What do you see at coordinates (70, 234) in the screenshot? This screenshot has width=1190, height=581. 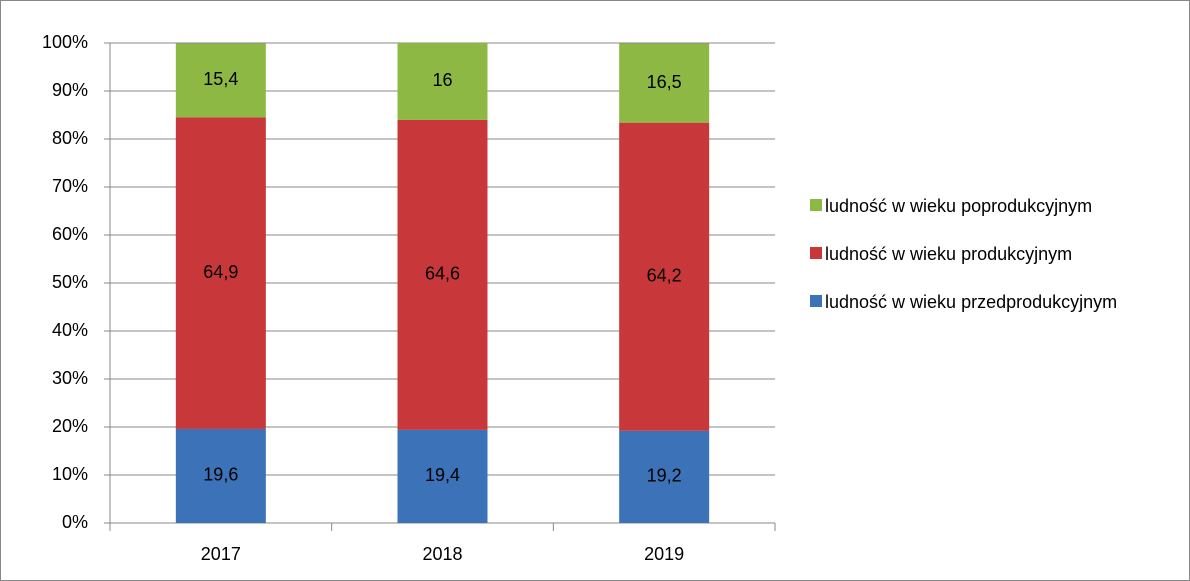 I see `y-tick-label: 60%` at bounding box center [70, 234].